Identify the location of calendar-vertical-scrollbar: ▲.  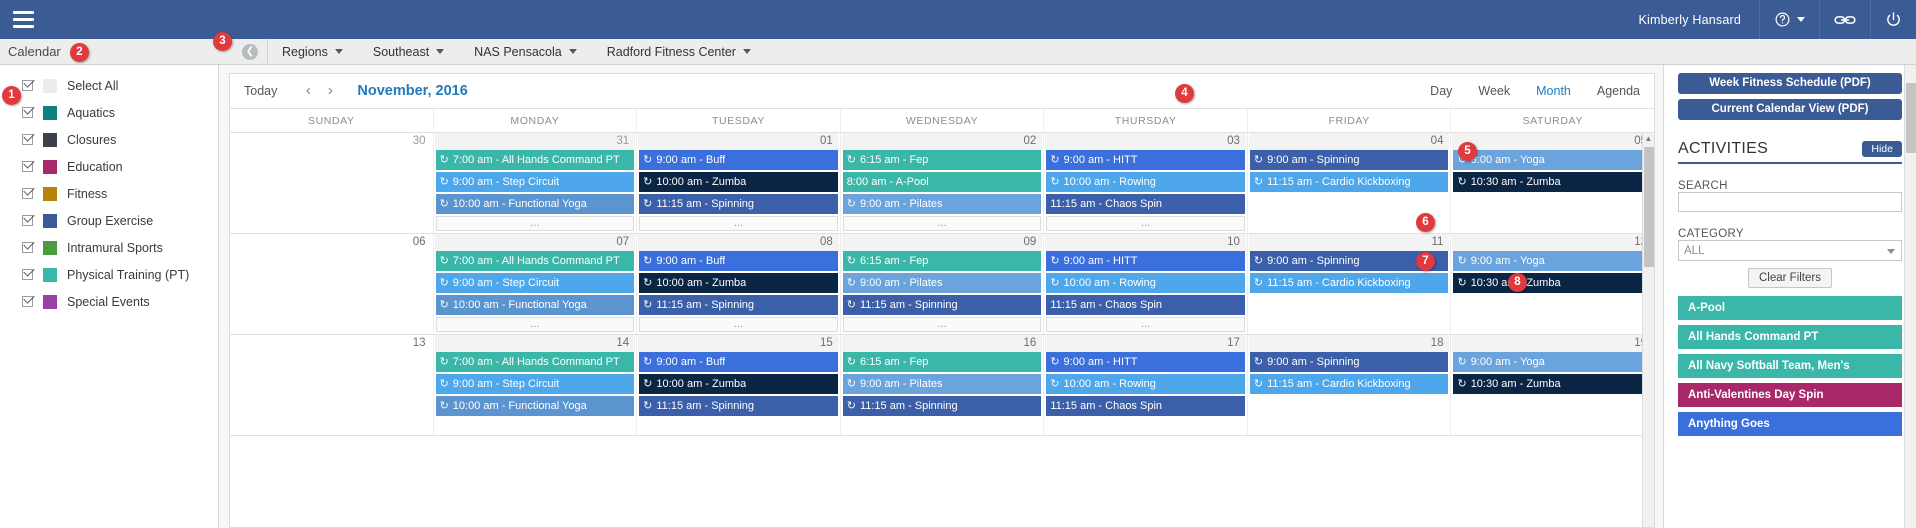
(1648, 330).